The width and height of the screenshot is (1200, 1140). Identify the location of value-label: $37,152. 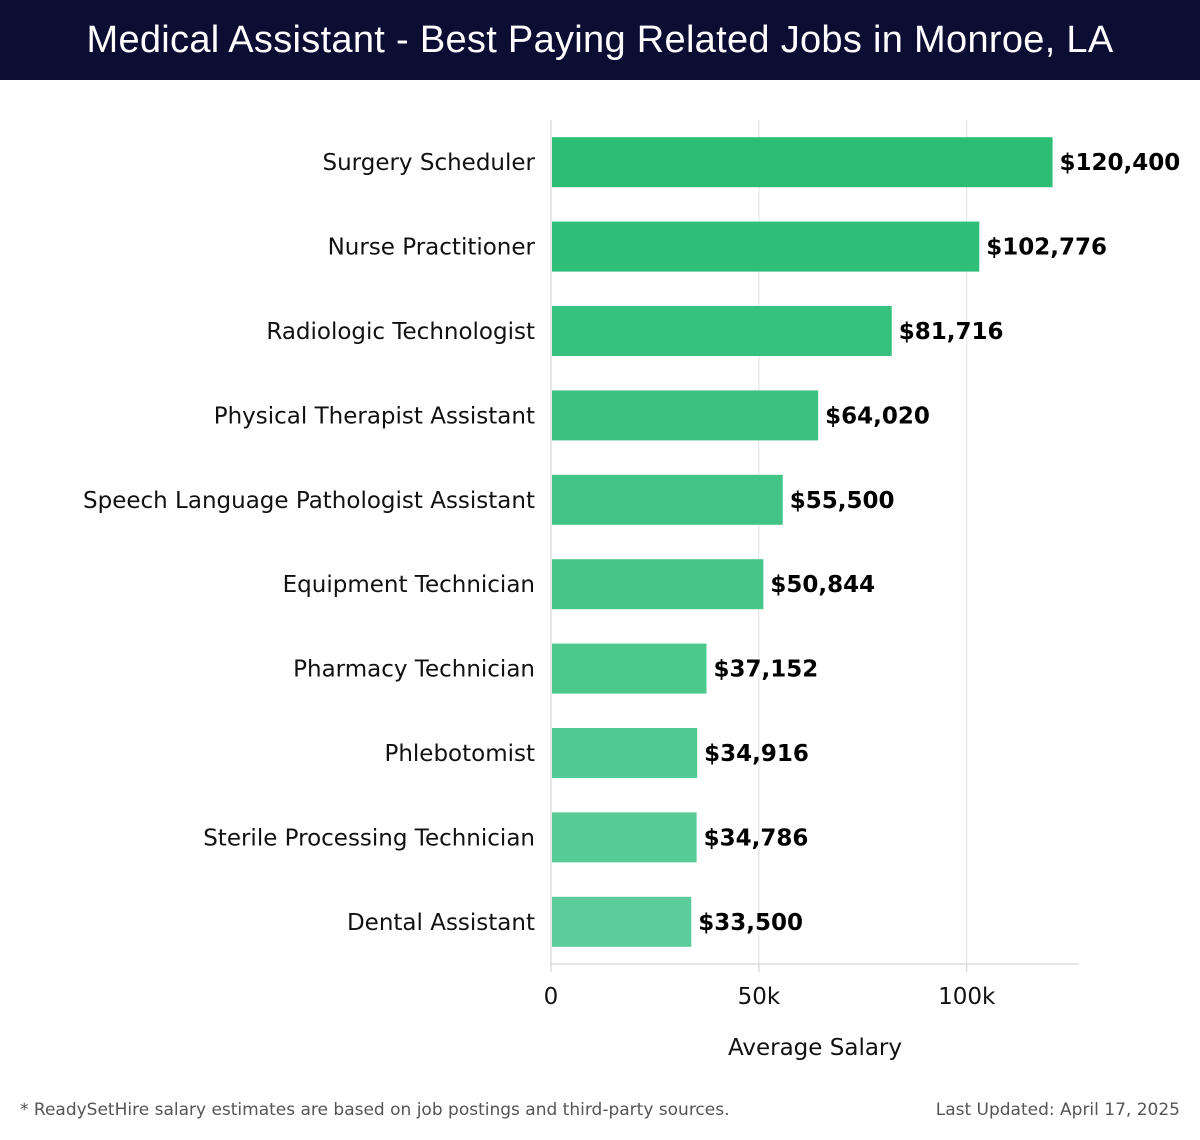
(765, 670).